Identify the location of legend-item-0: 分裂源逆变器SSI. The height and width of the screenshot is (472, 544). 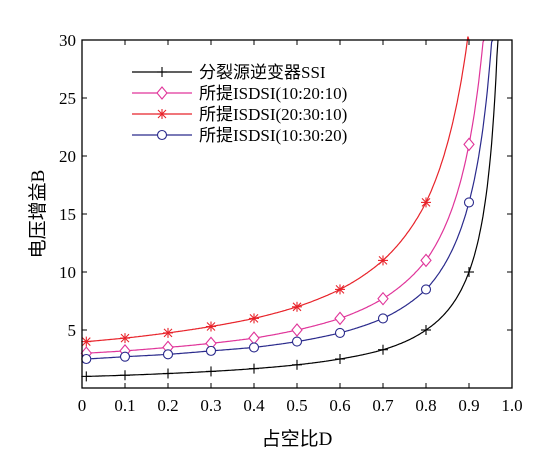
(229, 72).